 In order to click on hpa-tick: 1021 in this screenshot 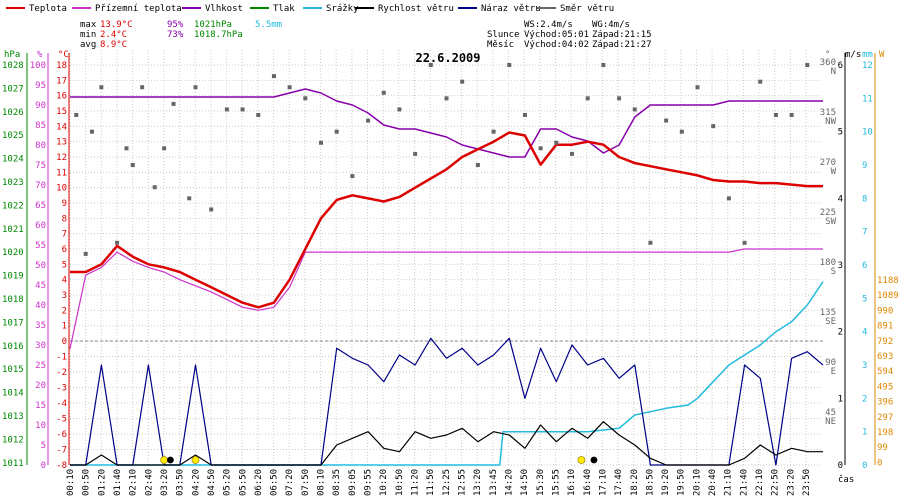, I will do `click(13, 230)`.